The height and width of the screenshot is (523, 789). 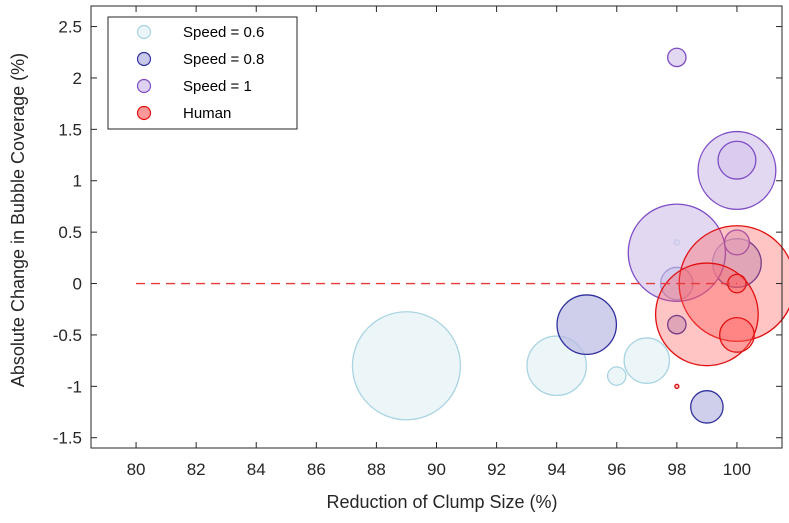 I want to click on y-tick-label: -1, so click(x=74, y=386).